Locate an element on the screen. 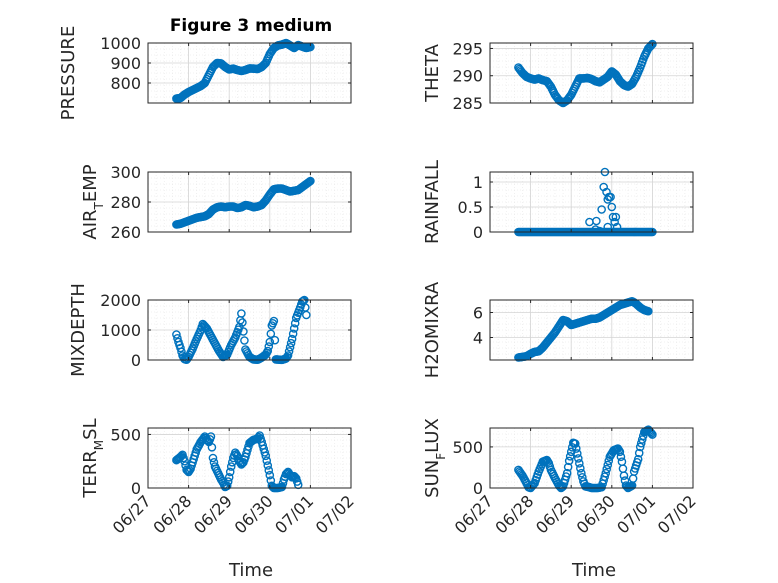  y-tick-label: 295 is located at coordinates (467, 48).